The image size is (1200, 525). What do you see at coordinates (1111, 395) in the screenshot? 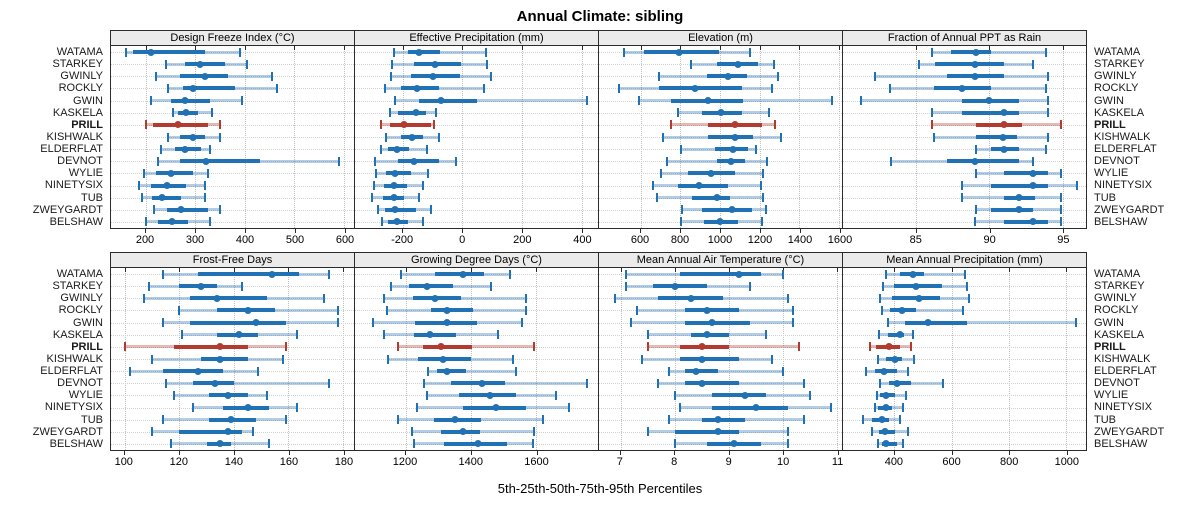
I see `station-label: WYLIE` at bounding box center [1111, 395].